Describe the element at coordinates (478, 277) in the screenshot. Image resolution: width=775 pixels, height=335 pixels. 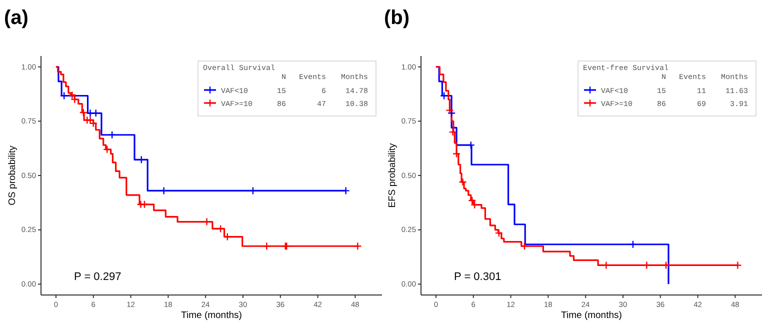
I see `annotation: P = 0.301` at that location.